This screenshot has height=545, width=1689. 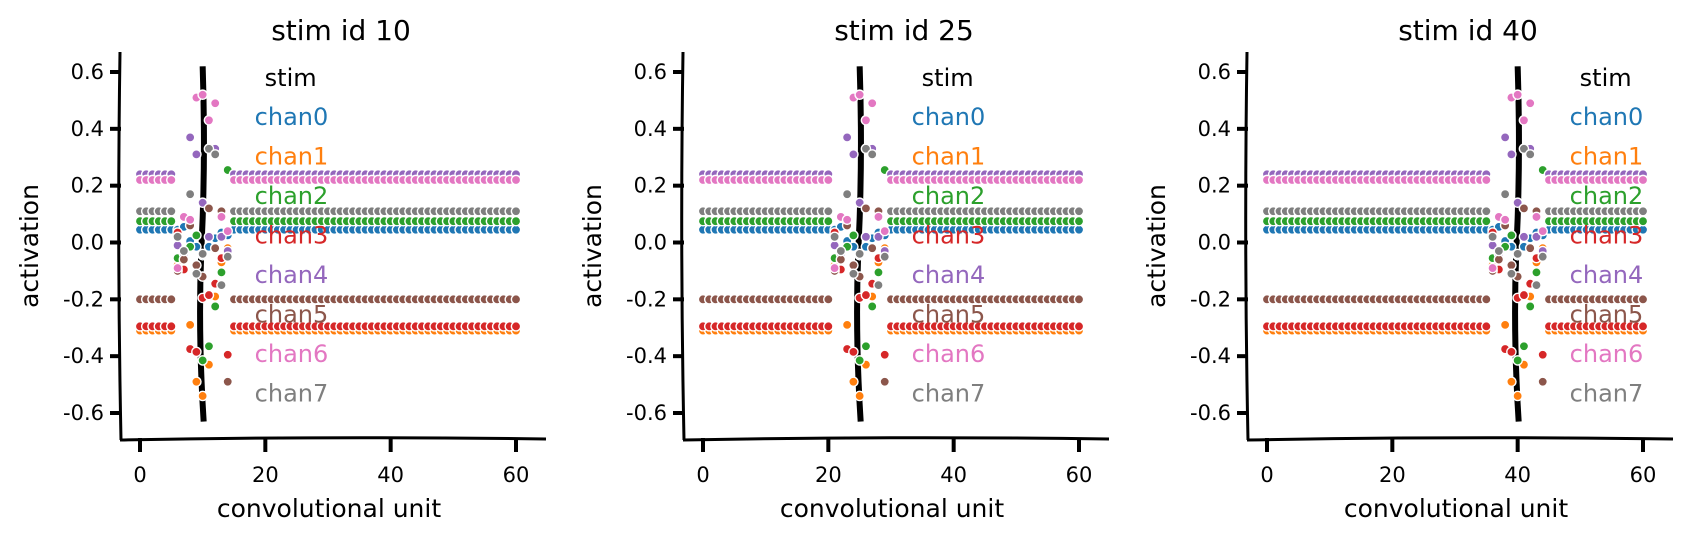 What do you see at coordinates (1456, 508) in the screenshot?
I see `x-axis-label: convolutional unit` at bounding box center [1456, 508].